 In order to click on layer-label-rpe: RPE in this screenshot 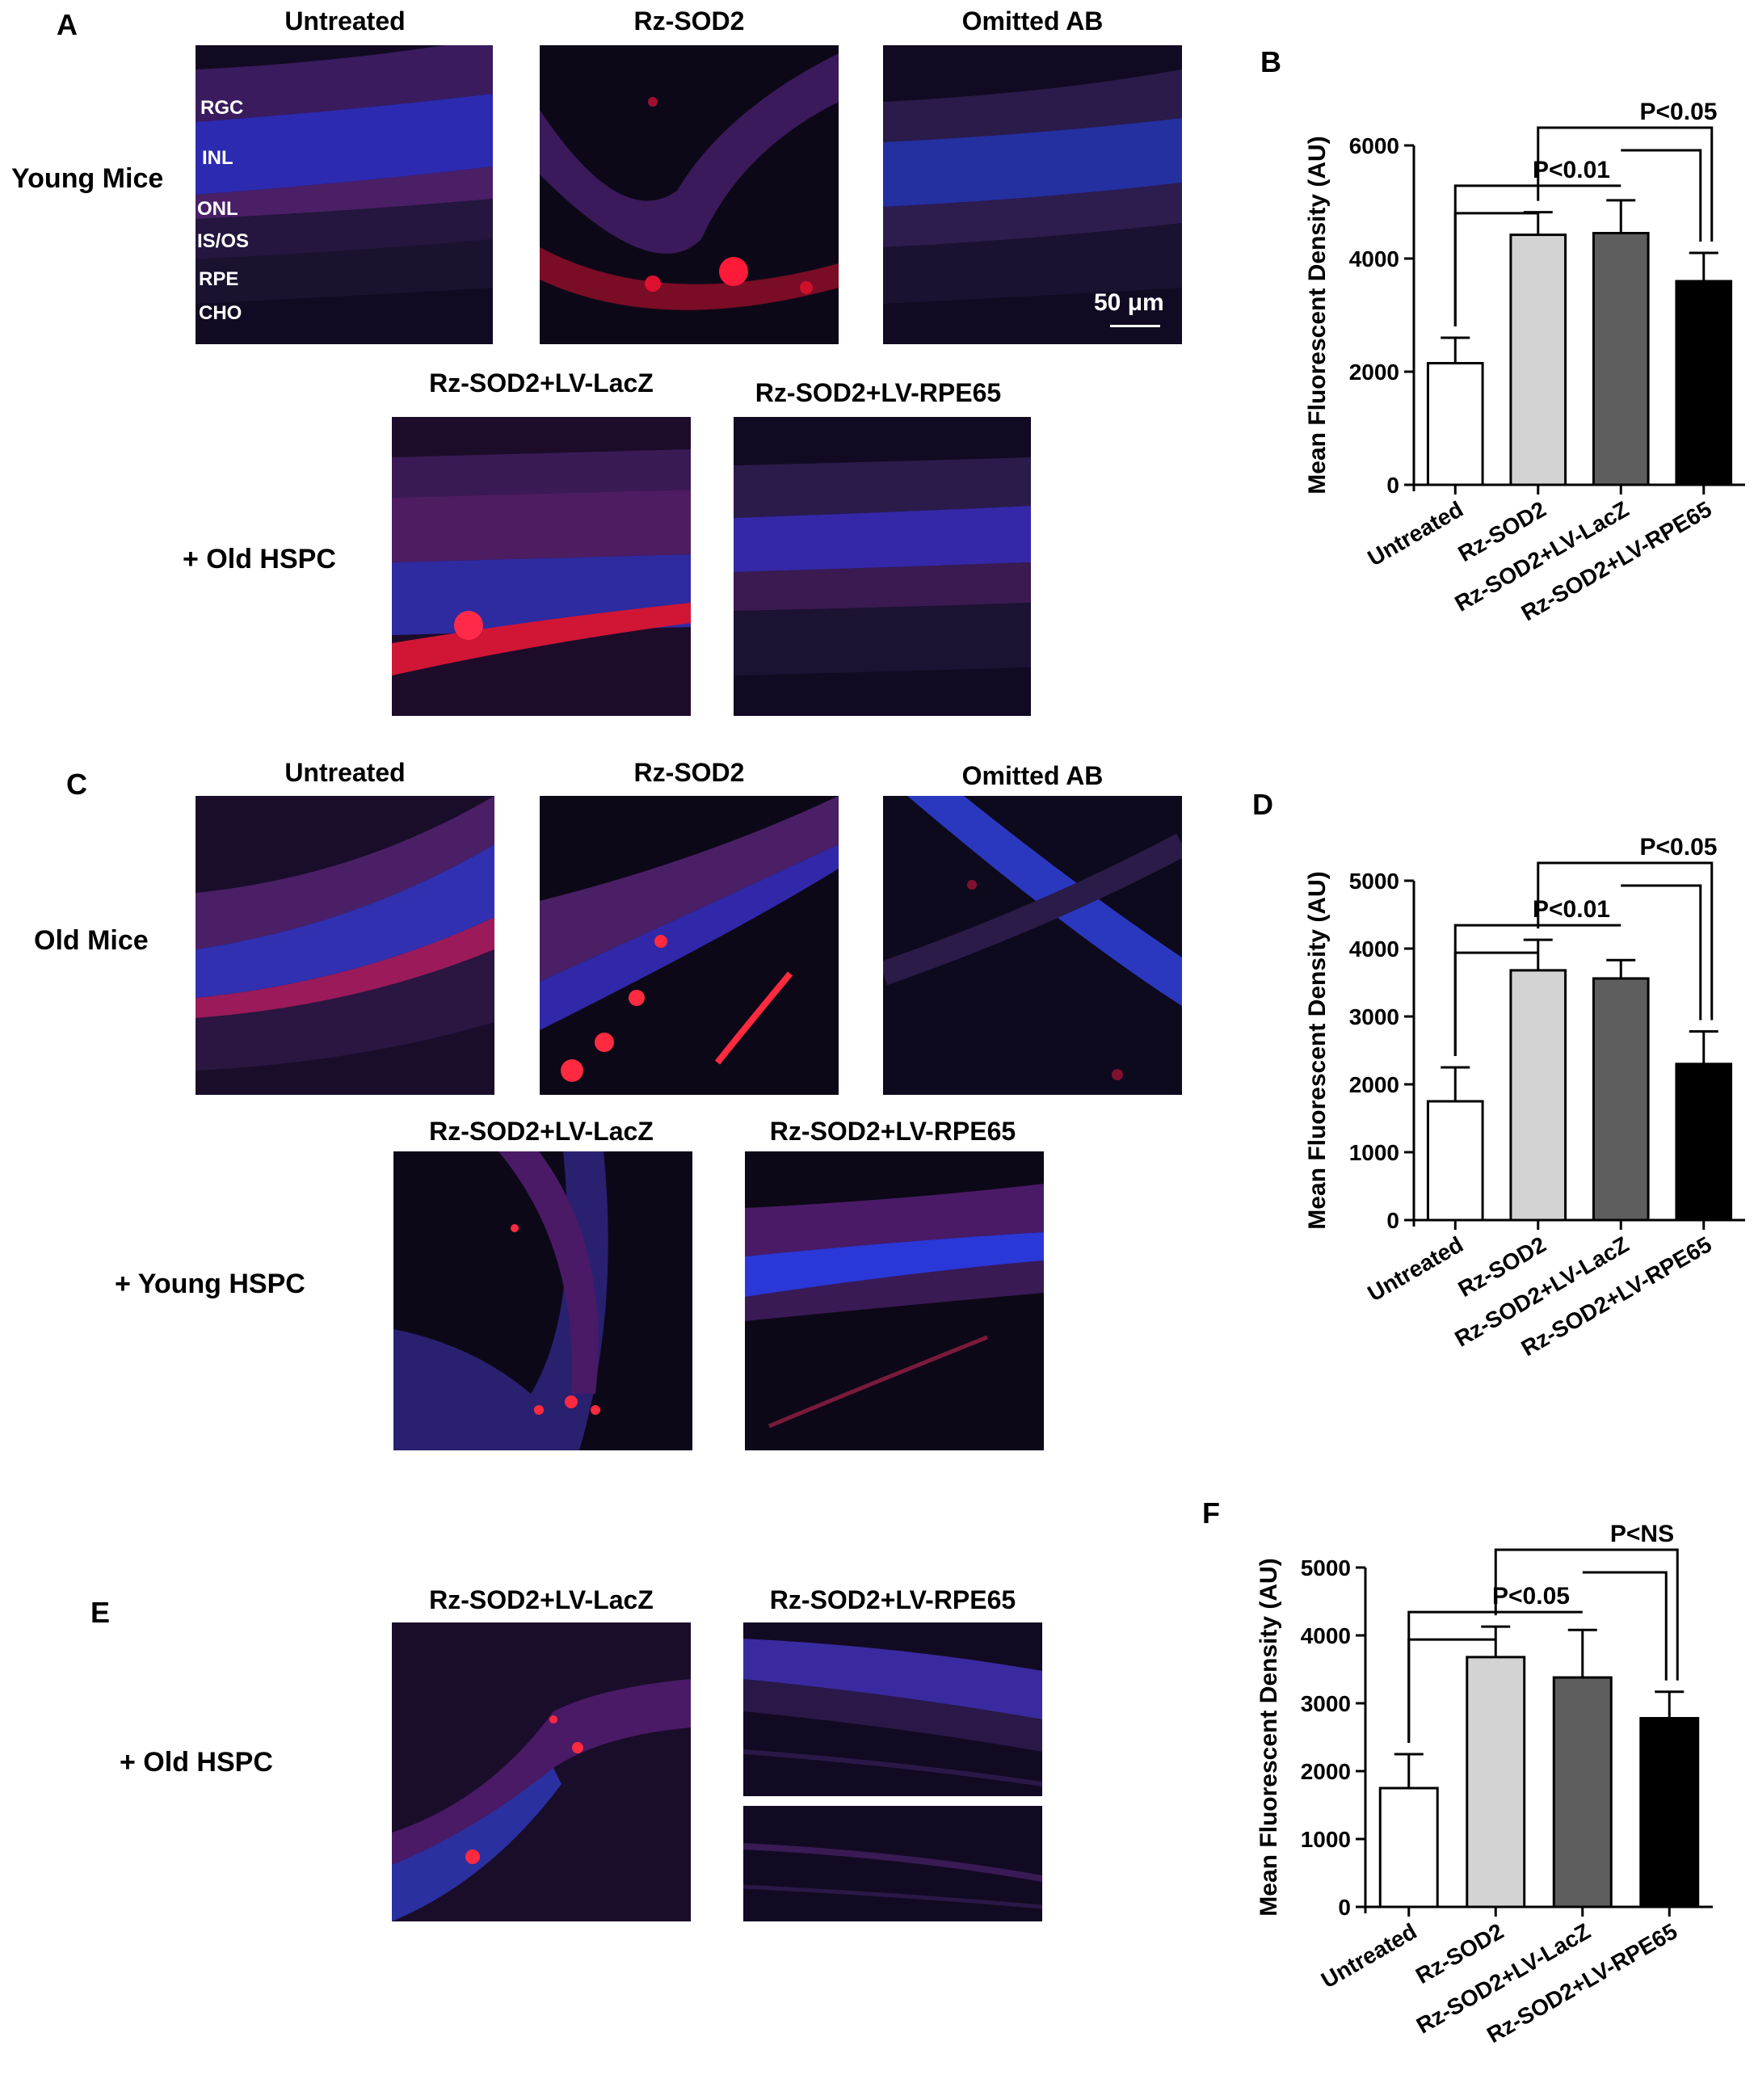, I will do `click(219, 279)`.